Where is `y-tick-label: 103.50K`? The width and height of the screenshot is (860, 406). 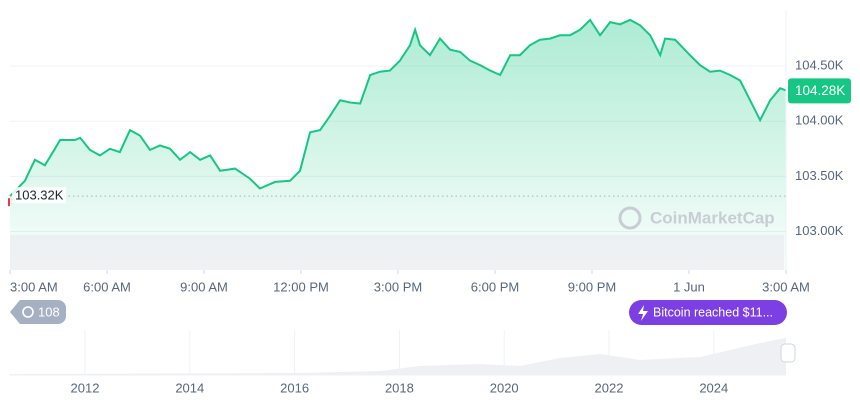
y-tick-label: 103.50K is located at coordinates (819, 175).